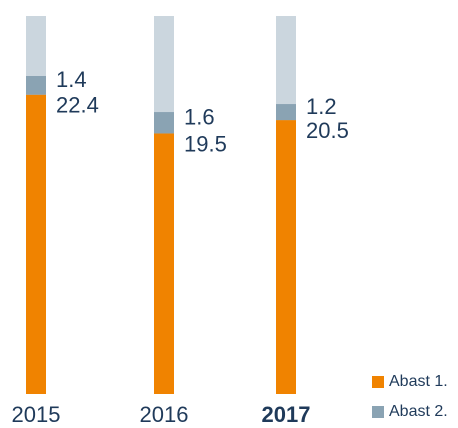 The height and width of the screenshot is (428, 458). What do you see at coordinates (327, 130) in the screenshot?
I see `value-label: 20.5` at bounding box center [327, 130].